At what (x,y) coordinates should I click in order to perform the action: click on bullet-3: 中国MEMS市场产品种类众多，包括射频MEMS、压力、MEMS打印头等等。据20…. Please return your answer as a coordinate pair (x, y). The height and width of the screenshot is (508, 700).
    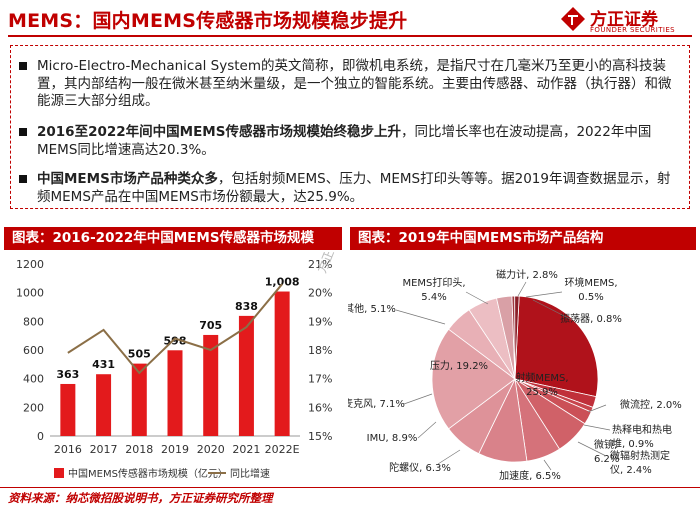
    Looking at the image, I should click on (346, 188).